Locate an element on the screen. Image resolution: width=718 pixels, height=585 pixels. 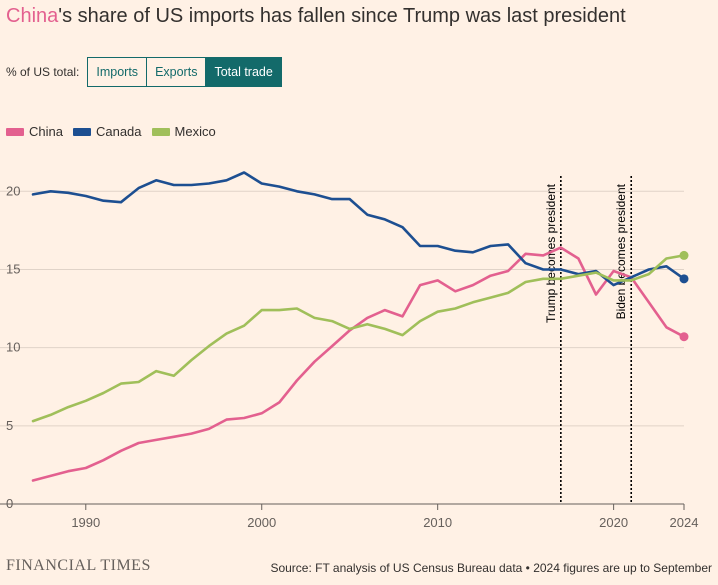
chart-legend: China Canada Mexico is located at coordinates (116, 131).